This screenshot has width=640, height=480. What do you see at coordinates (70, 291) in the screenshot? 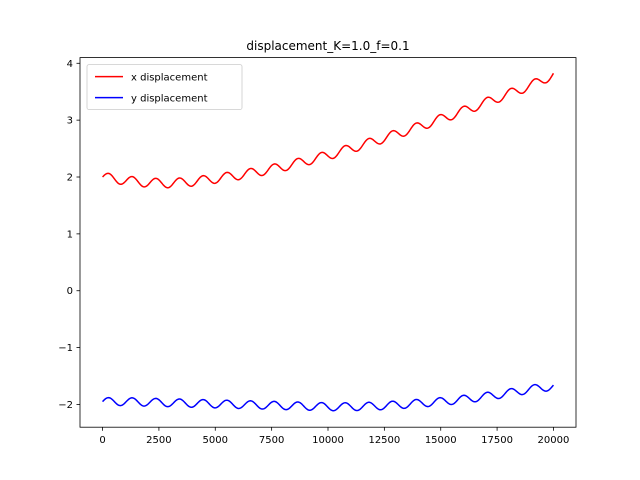
I see `y-tick-label: 0` at bounding box center [70, 291].